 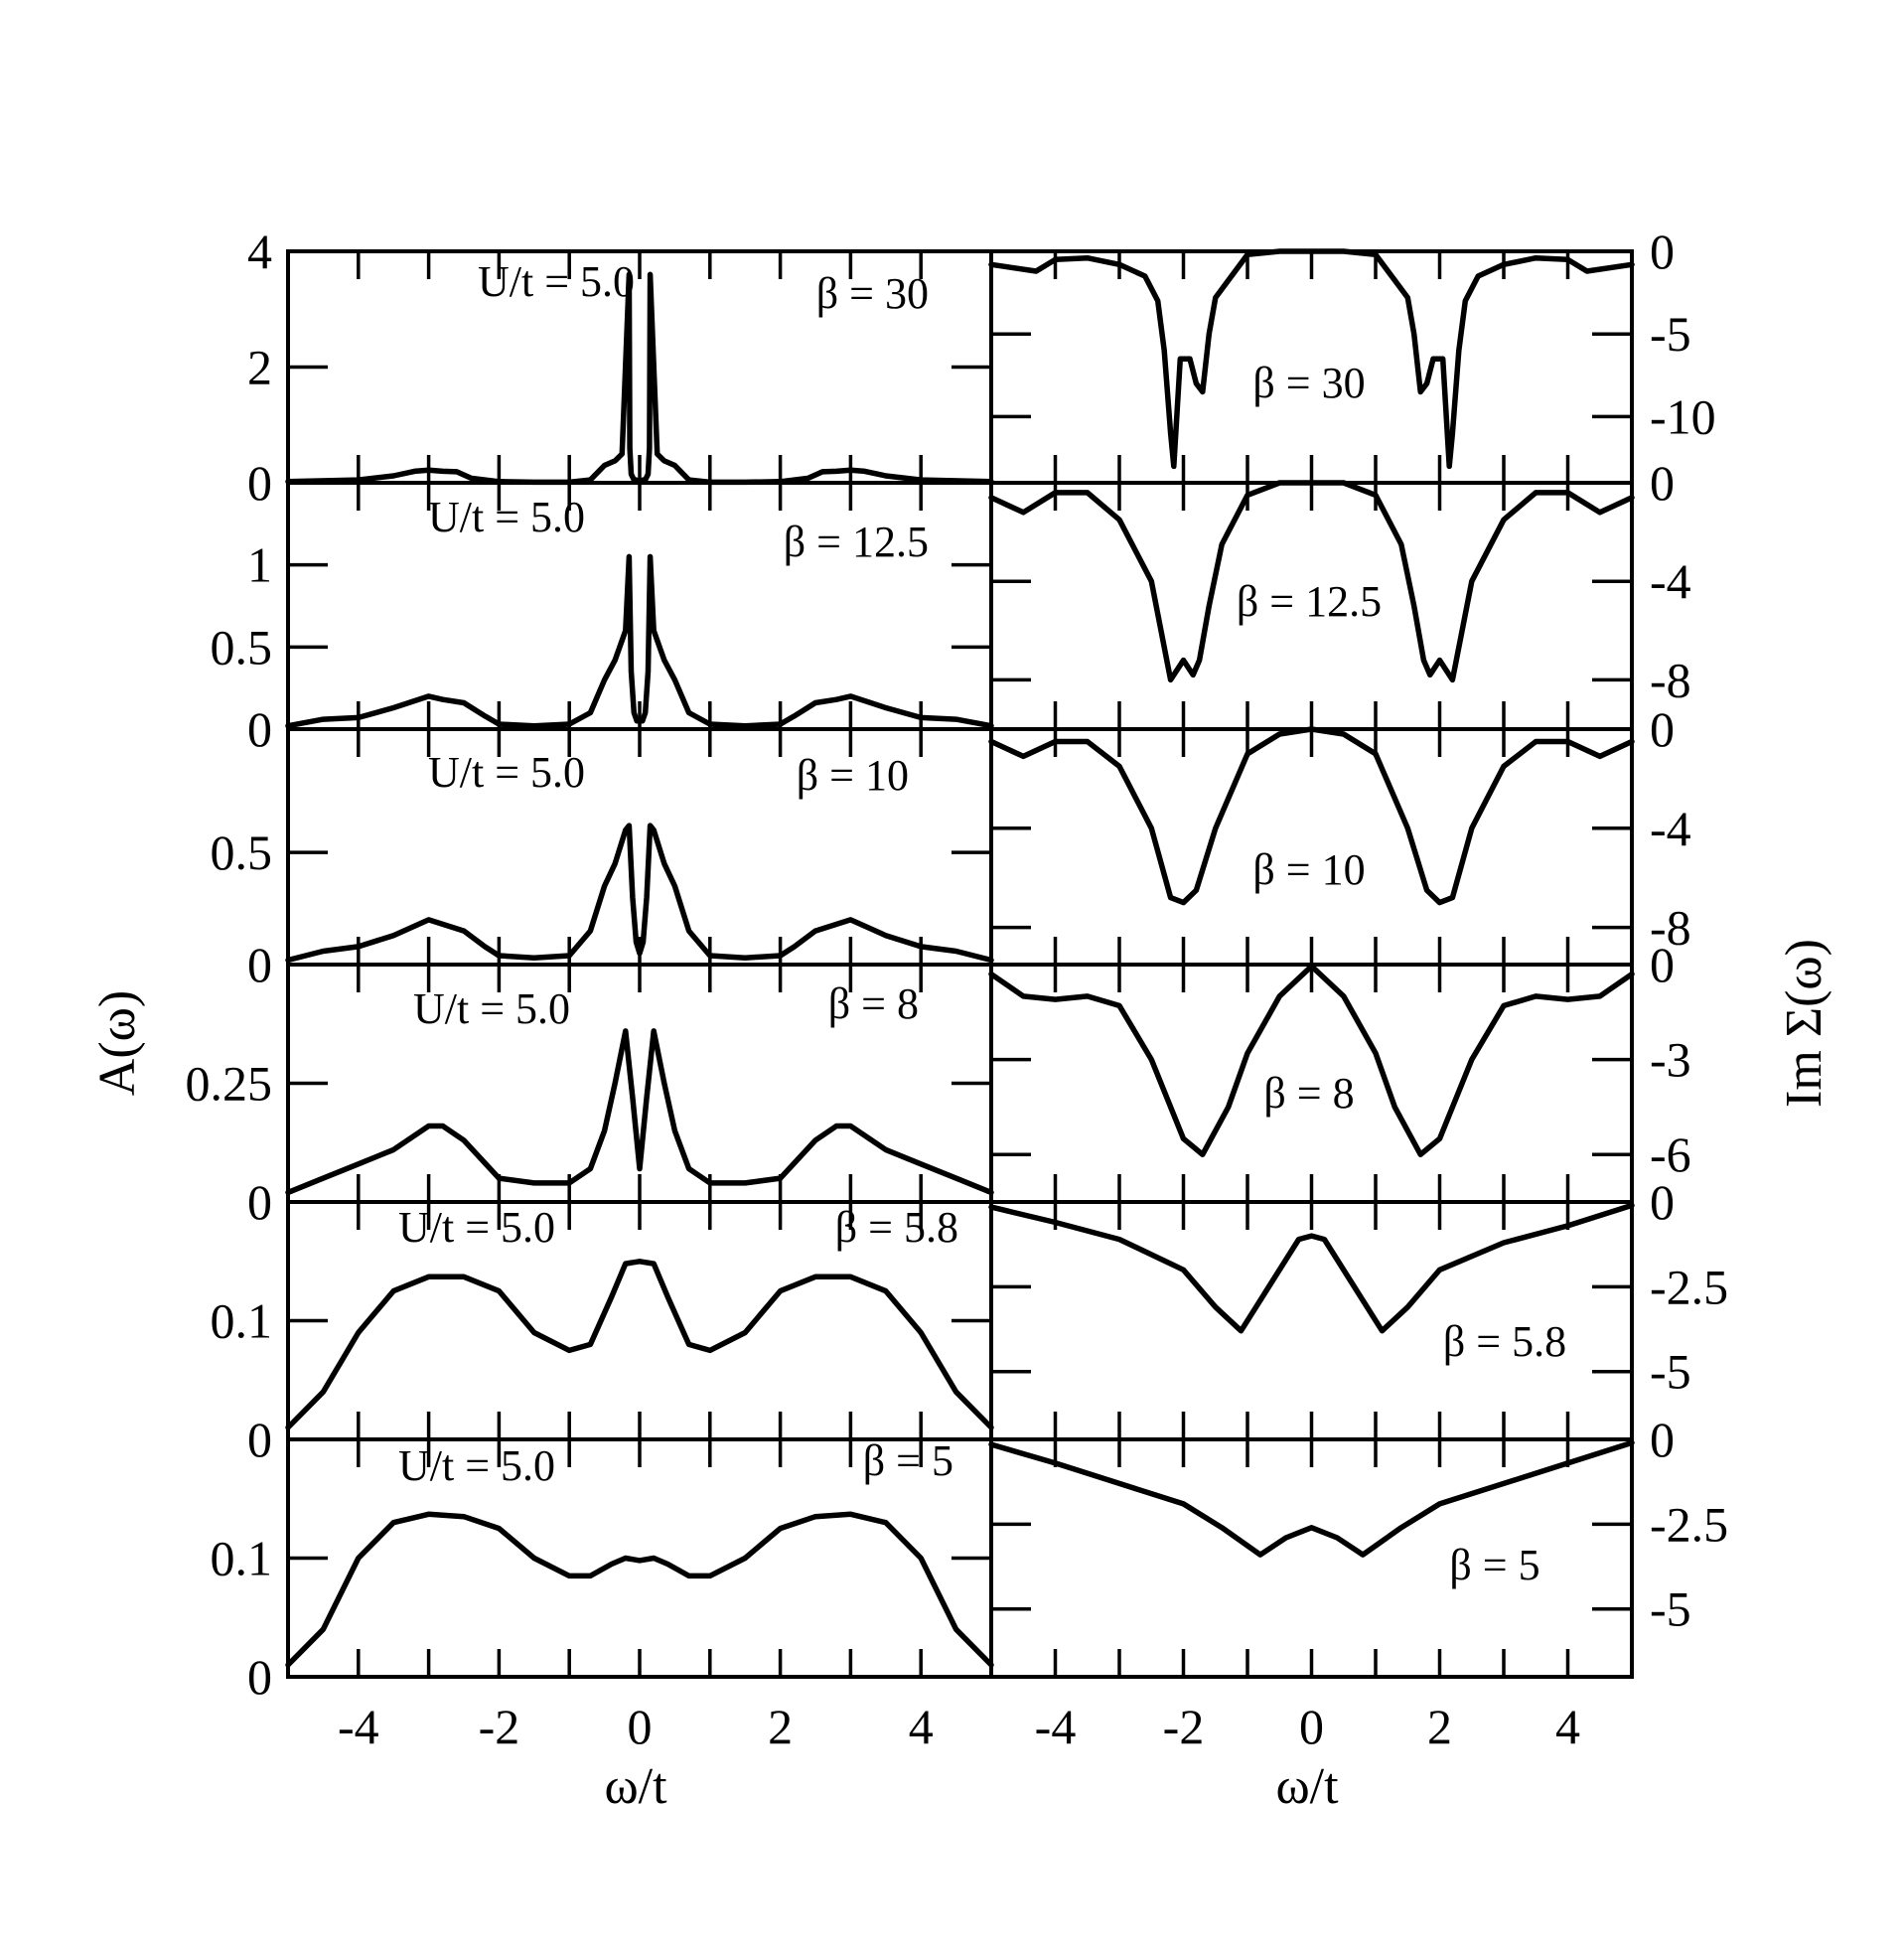 I want to click on self-energy-panel-2-beta-annotation: β = 12.5, so click(x=1309, y=601).